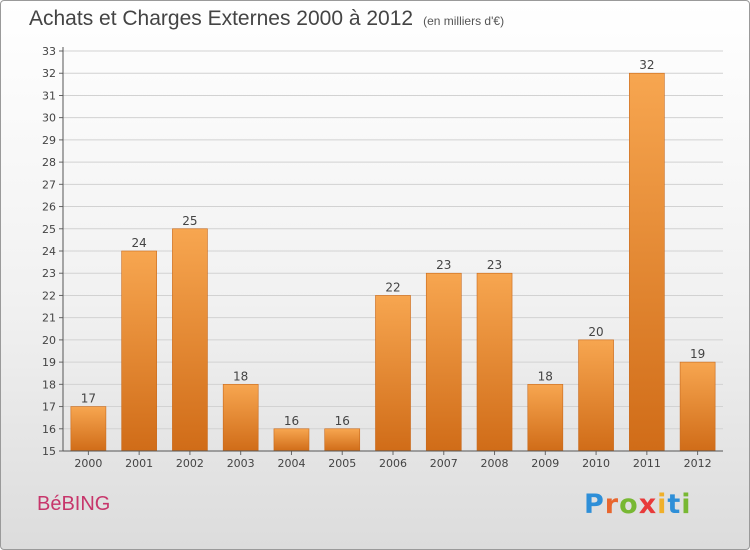  What do you see at coordinates (74, 504) in the screenshot?
I see `commune-name: BéBING` at bounding box center [74, 504].